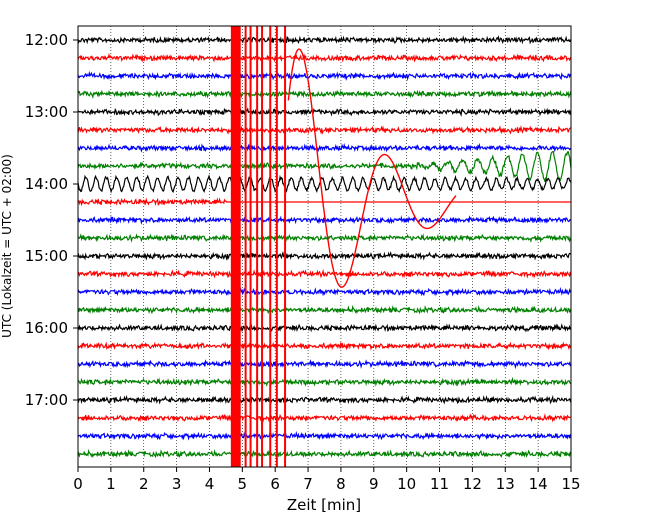 The height and width of the screenshot is (520, 650). I want to click on event-clipped-band, so click(235, 246).